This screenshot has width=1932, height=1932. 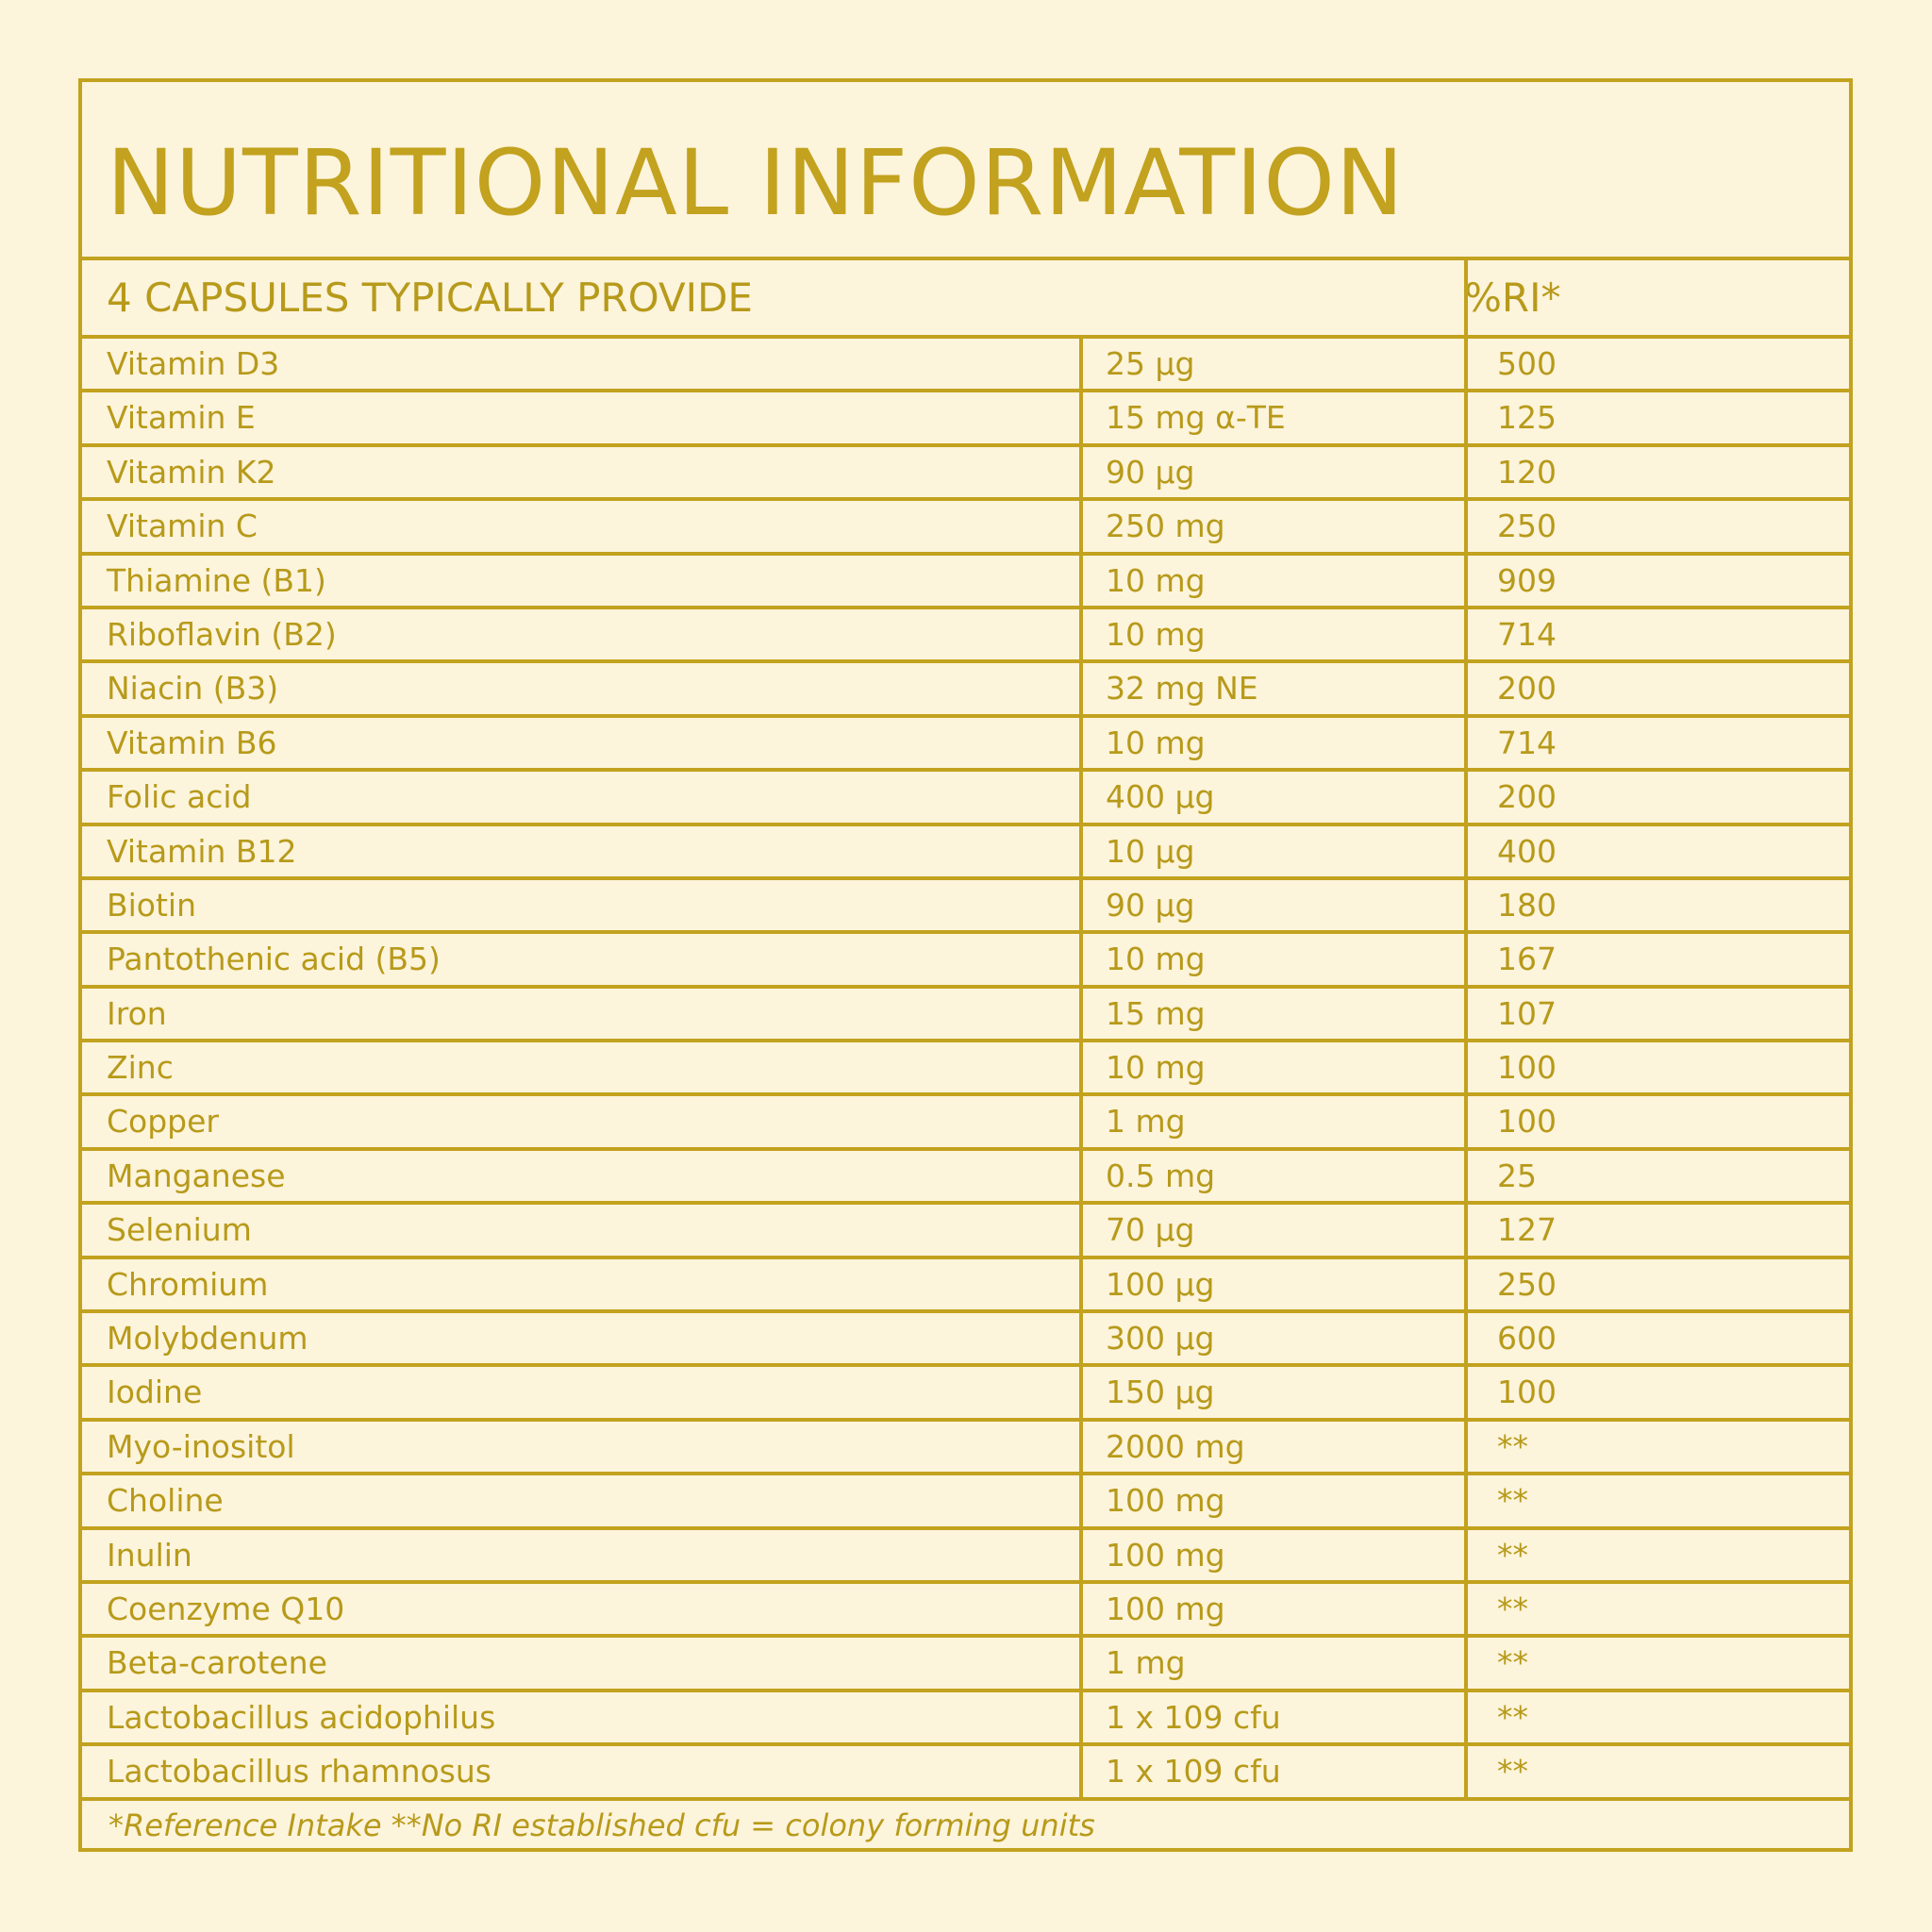 What do you see at coordinates (1161, 1175) in the screenshot?
I see `nutrient-amount: 0.5 mg` at bounding box center [1161, 1175].